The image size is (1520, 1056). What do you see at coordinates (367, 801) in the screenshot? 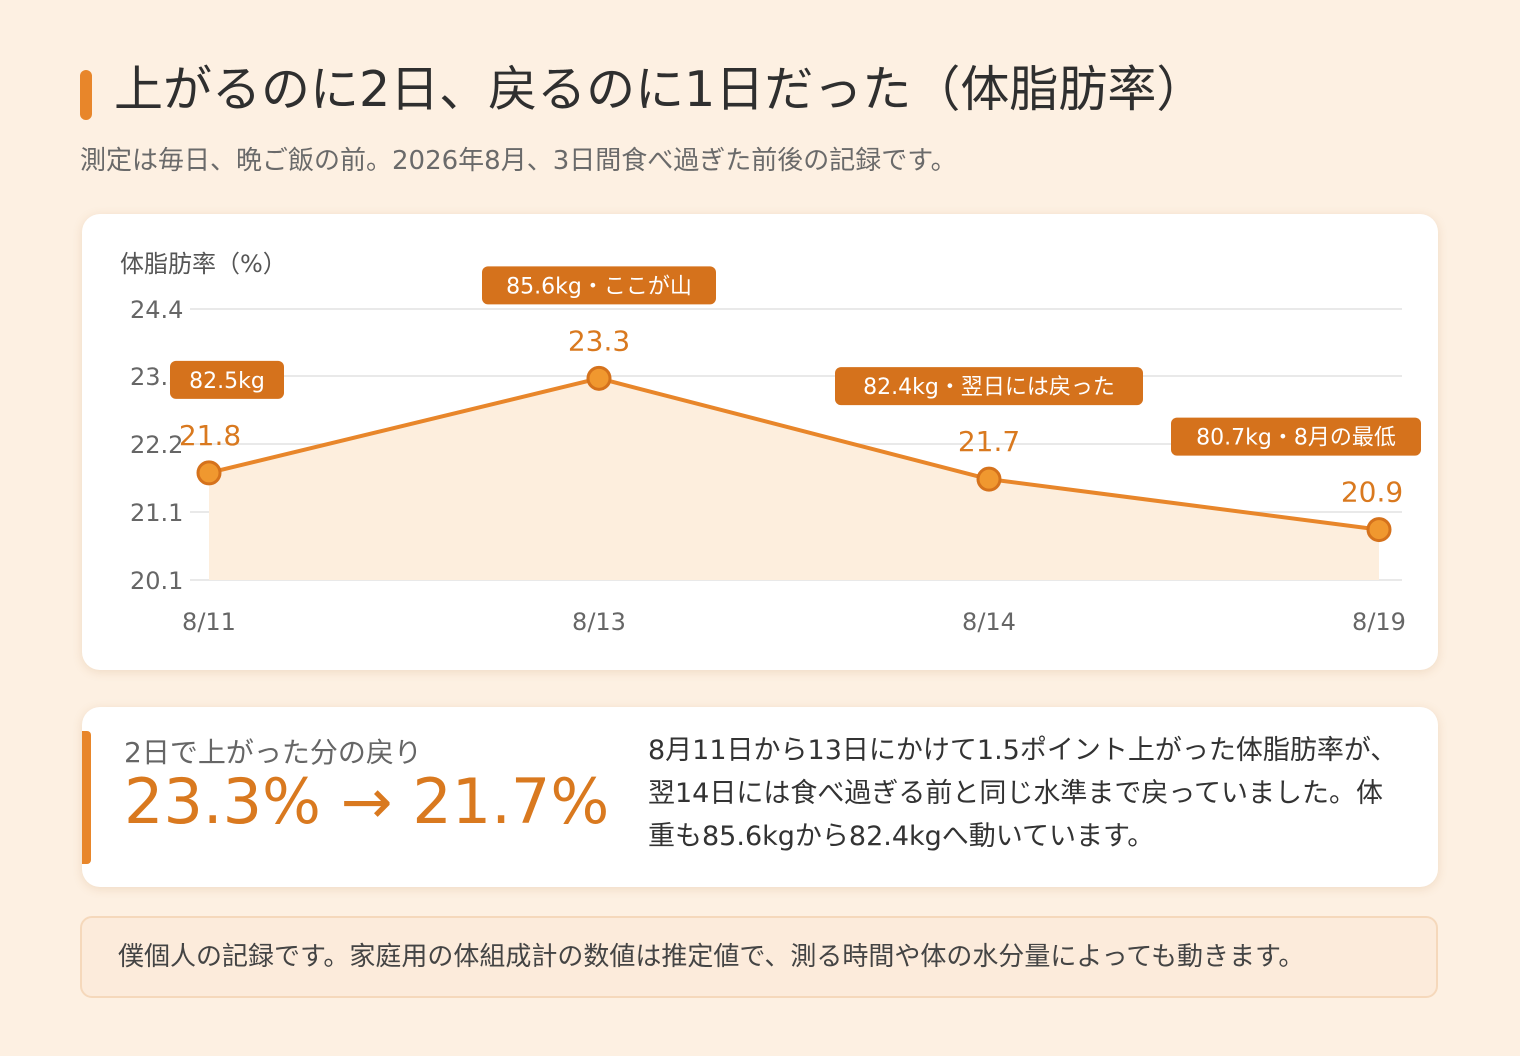
I see `summary-value: 23.3% → 21.7%` at bounding box center [367, 801].